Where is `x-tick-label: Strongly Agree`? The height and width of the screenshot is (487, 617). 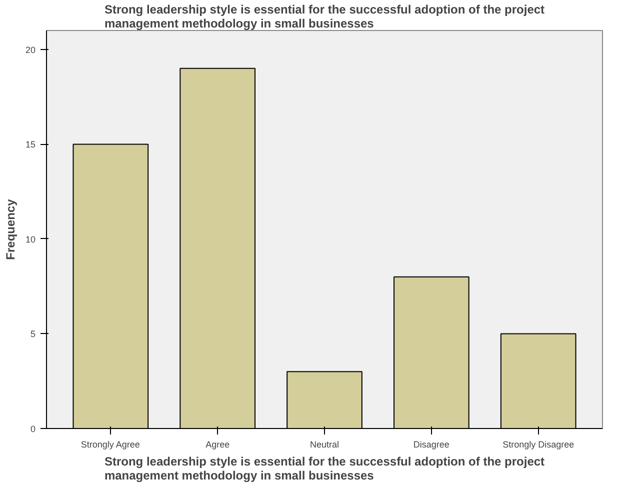 x-tick-label: Strongly Agree is located at coordinates (110, 445).